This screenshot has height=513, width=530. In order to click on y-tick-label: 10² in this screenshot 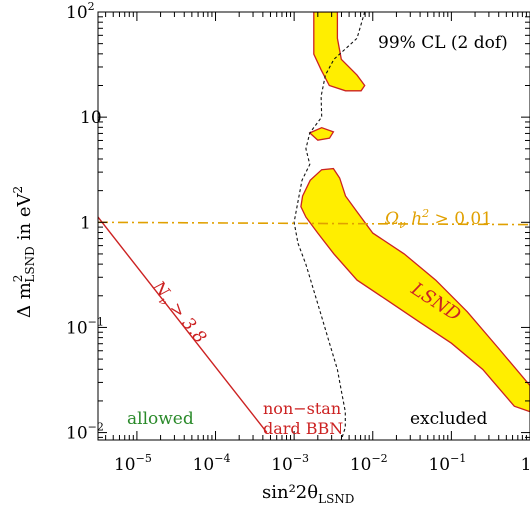, I will do `click(80, 11)`.